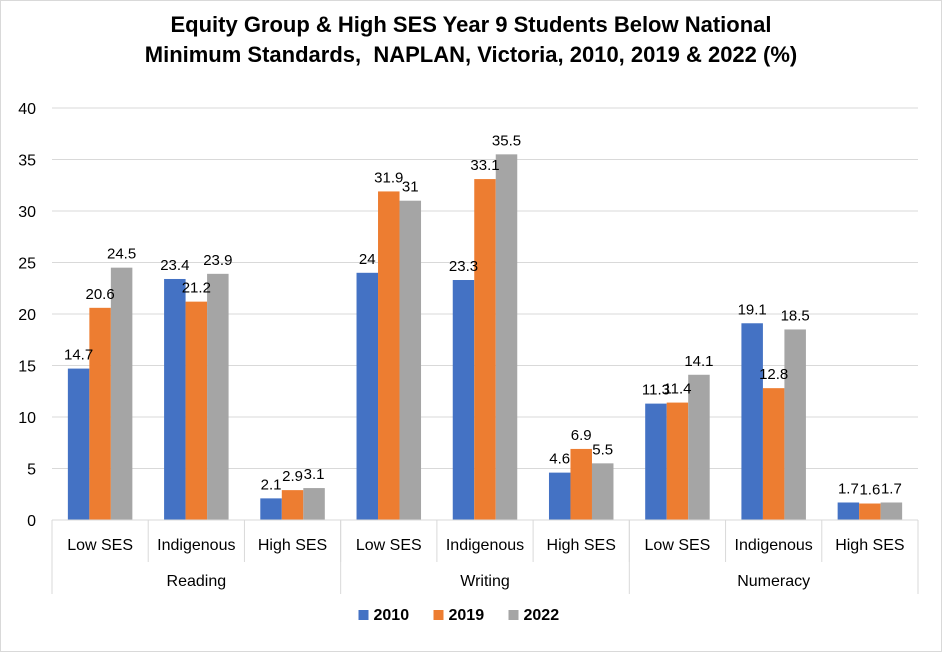 The width and height of the screenshot is (942, 652). I want to click on data-label: 24, so click(367, 259).